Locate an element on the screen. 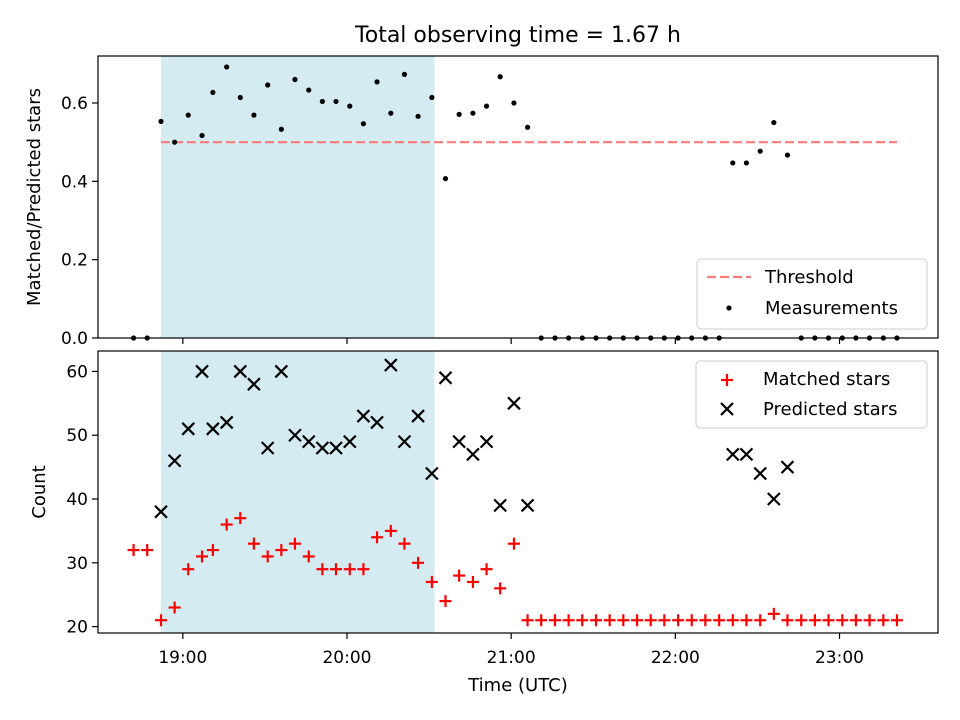  counts-y-axis-label: Count is located at coordinates (39, 491).